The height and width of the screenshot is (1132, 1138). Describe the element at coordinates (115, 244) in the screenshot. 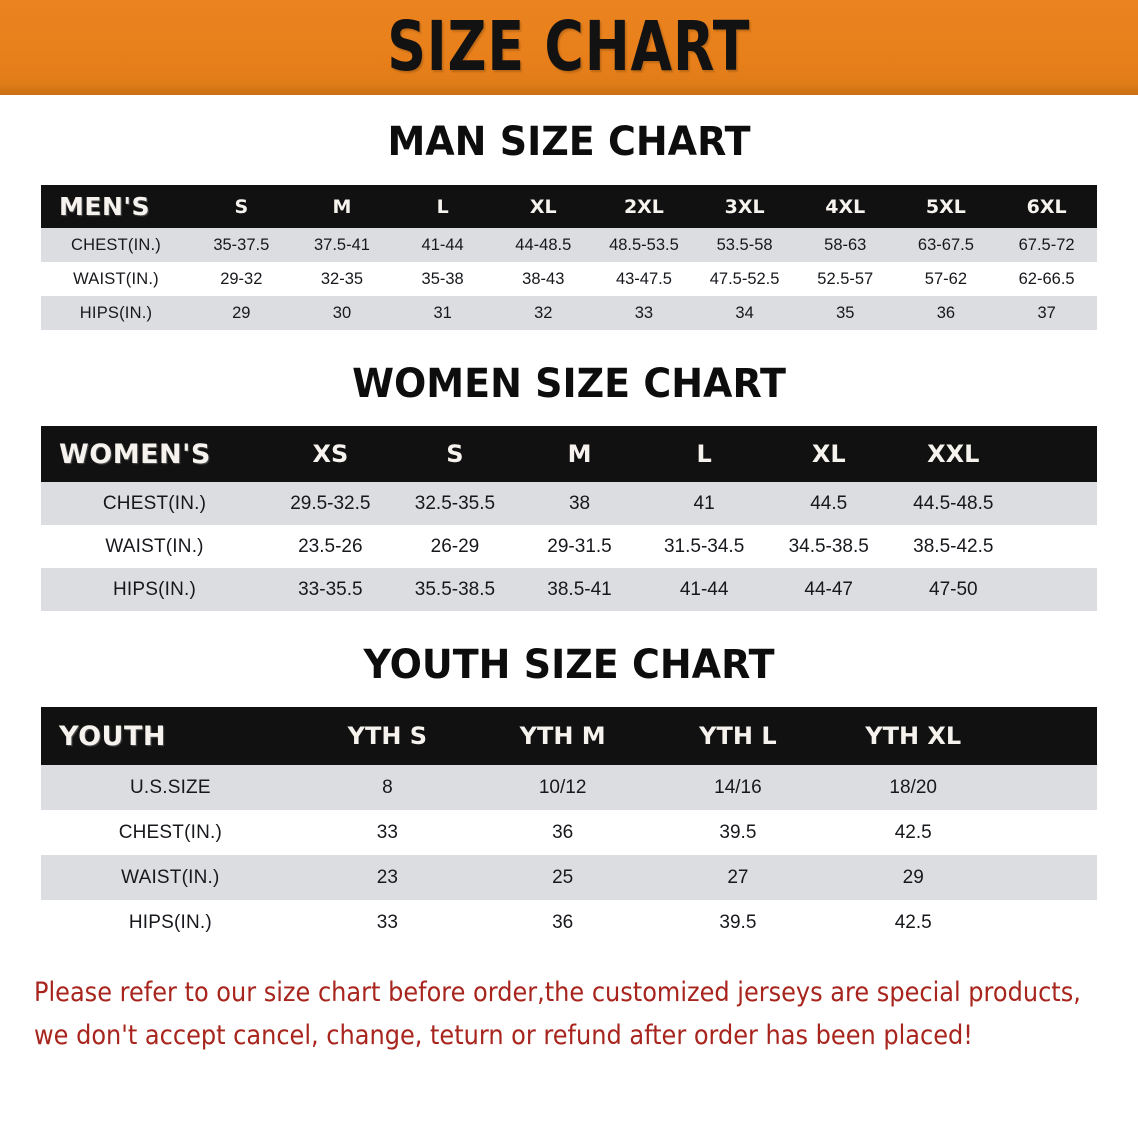

I see `man-row-label-chest: CHEST(IN.)` at that location.